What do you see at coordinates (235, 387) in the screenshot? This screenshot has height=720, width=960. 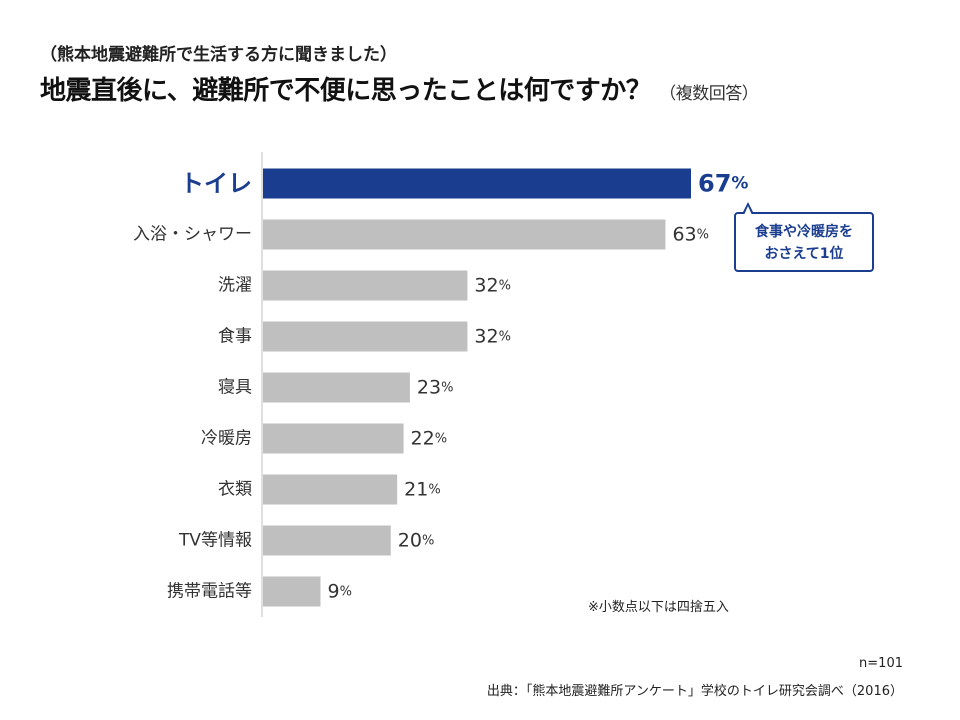 I see `category-label: 寝具` at bounding box center [235, 387].